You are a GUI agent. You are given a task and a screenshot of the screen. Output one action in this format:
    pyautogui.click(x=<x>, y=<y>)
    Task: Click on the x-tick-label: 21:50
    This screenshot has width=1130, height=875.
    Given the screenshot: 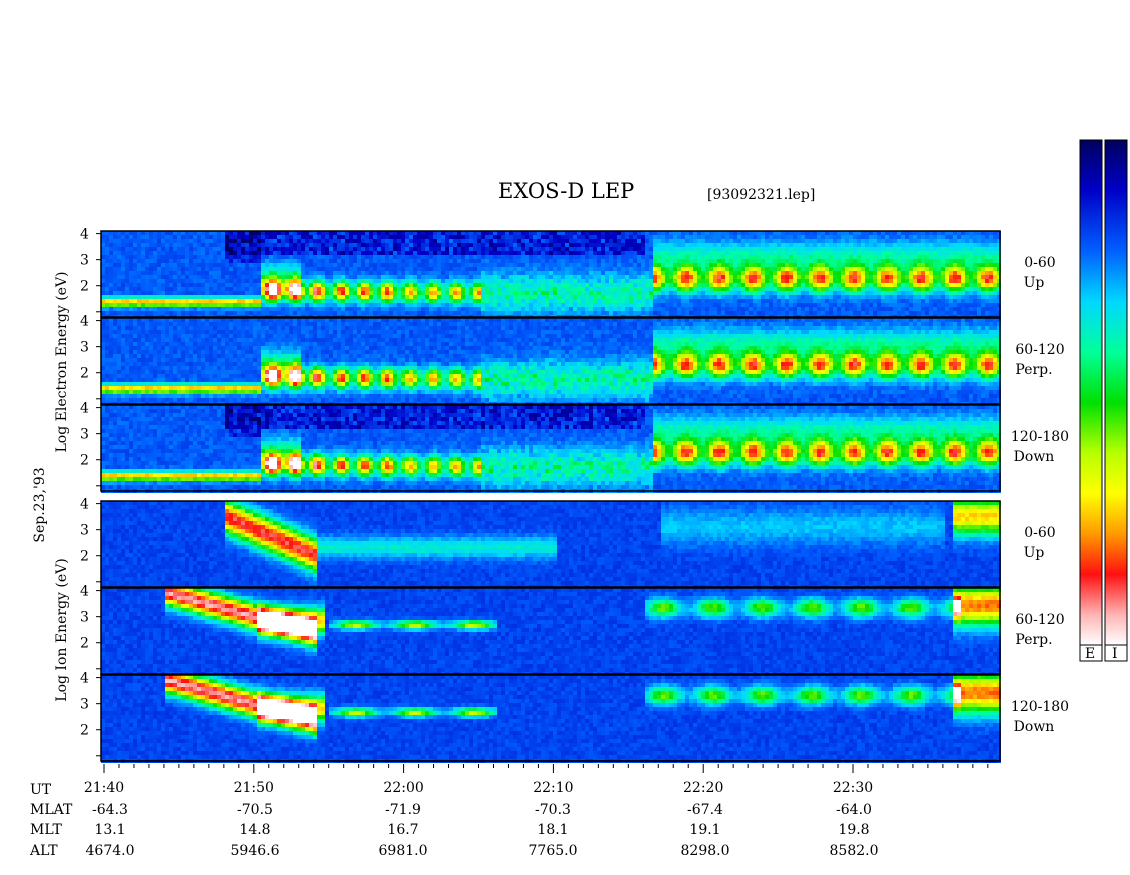 What is the action you would take?
    pyautogui.click(x=254, y=788)
    